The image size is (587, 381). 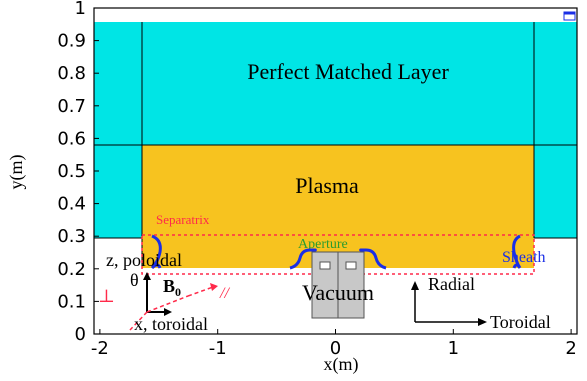 What do you see at coordinates (71, 204) in the screenshot?
I see `y-tick-label: 0.4` at bounding box center [71, 204].